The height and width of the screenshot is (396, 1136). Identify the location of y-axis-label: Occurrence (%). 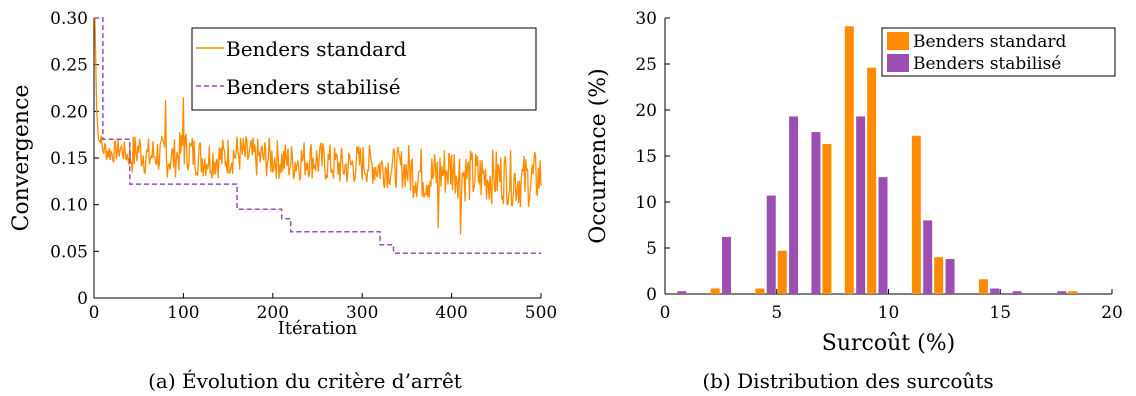
(598, 155).